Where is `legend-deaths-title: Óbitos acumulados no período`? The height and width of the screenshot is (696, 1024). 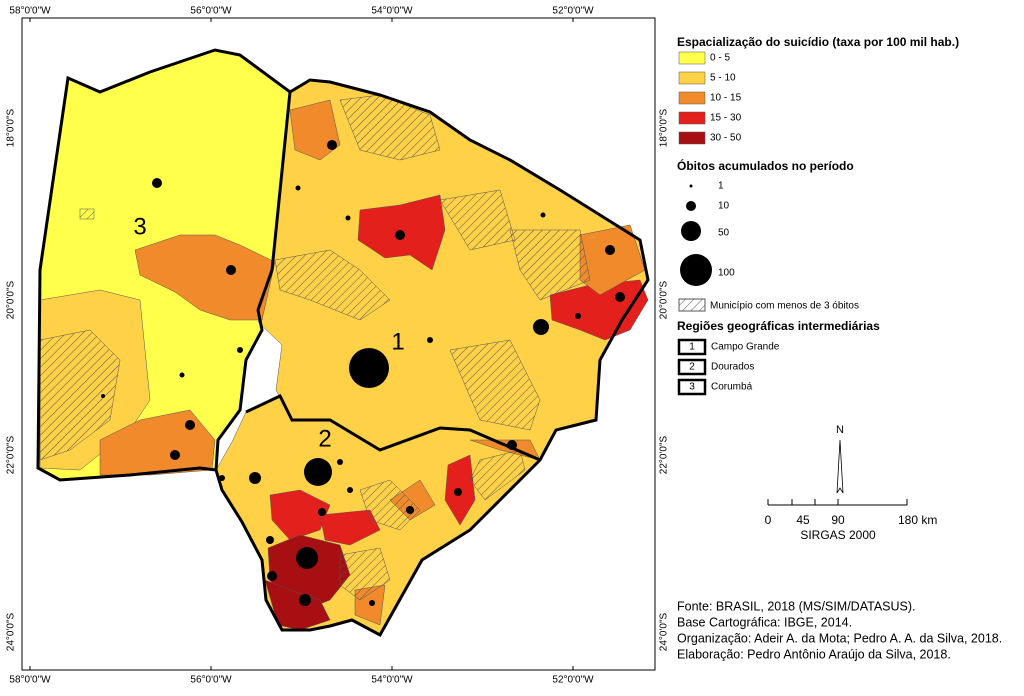 legend-deaths-title: Óbitos acumulados no período is located at coordinates (765, 165).